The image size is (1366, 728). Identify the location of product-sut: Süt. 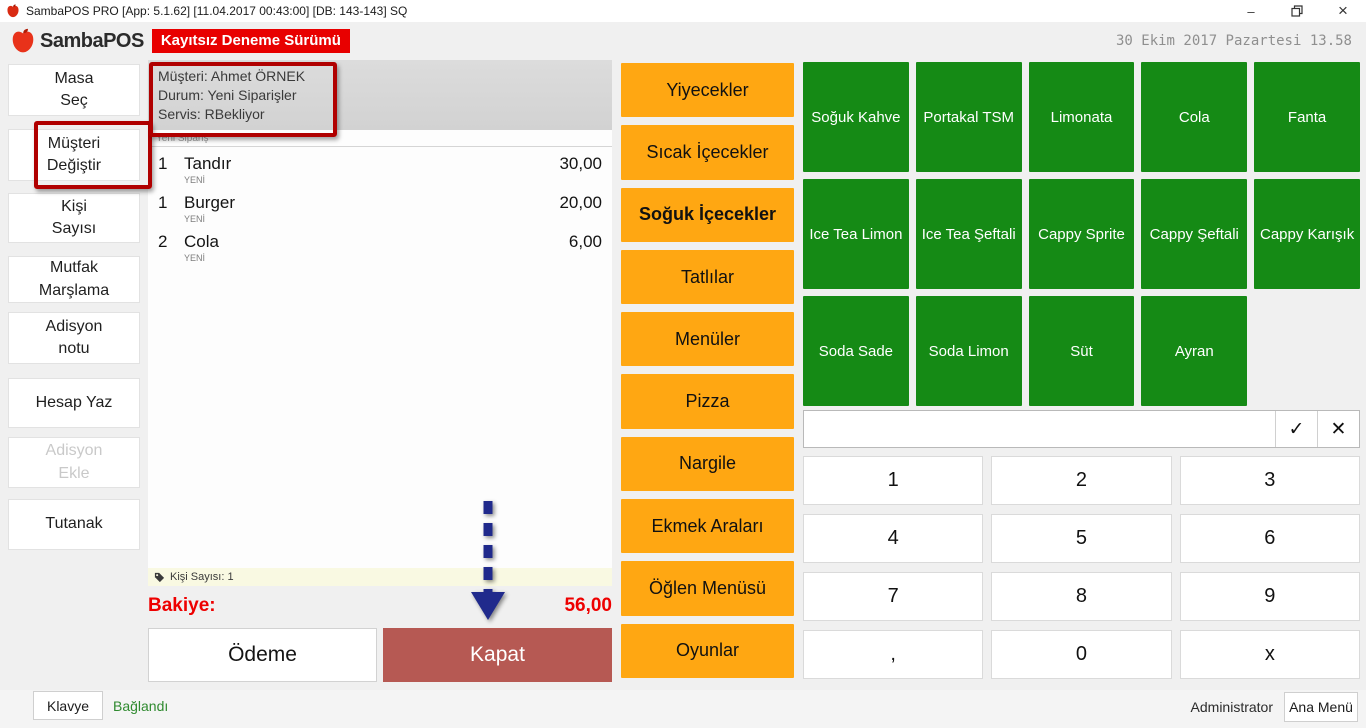
(1081, 351).